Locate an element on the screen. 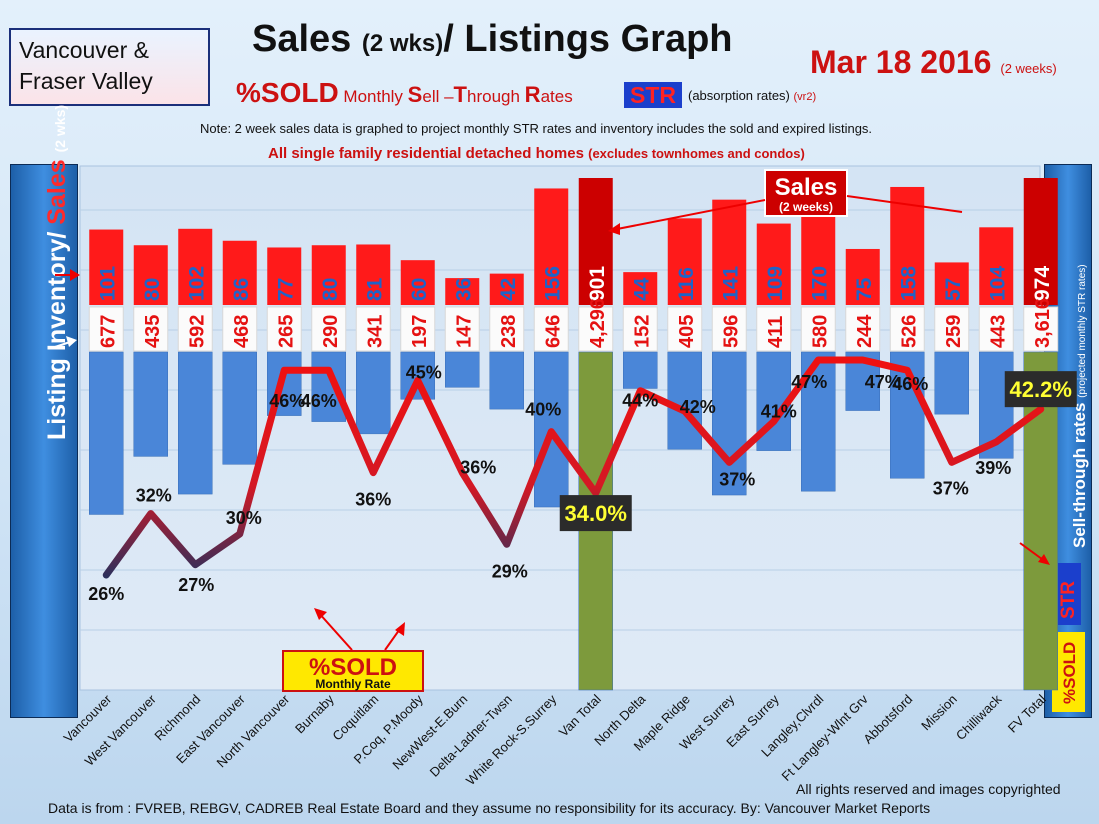  subtitle-sold: %SOLD is located at coordinates (287, 92).